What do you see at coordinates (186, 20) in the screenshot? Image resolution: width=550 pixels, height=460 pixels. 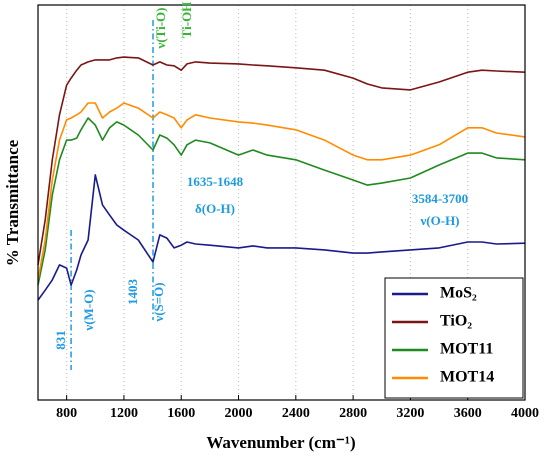 I see `annotation: Ti-OH` at bounding box center [186, 20].